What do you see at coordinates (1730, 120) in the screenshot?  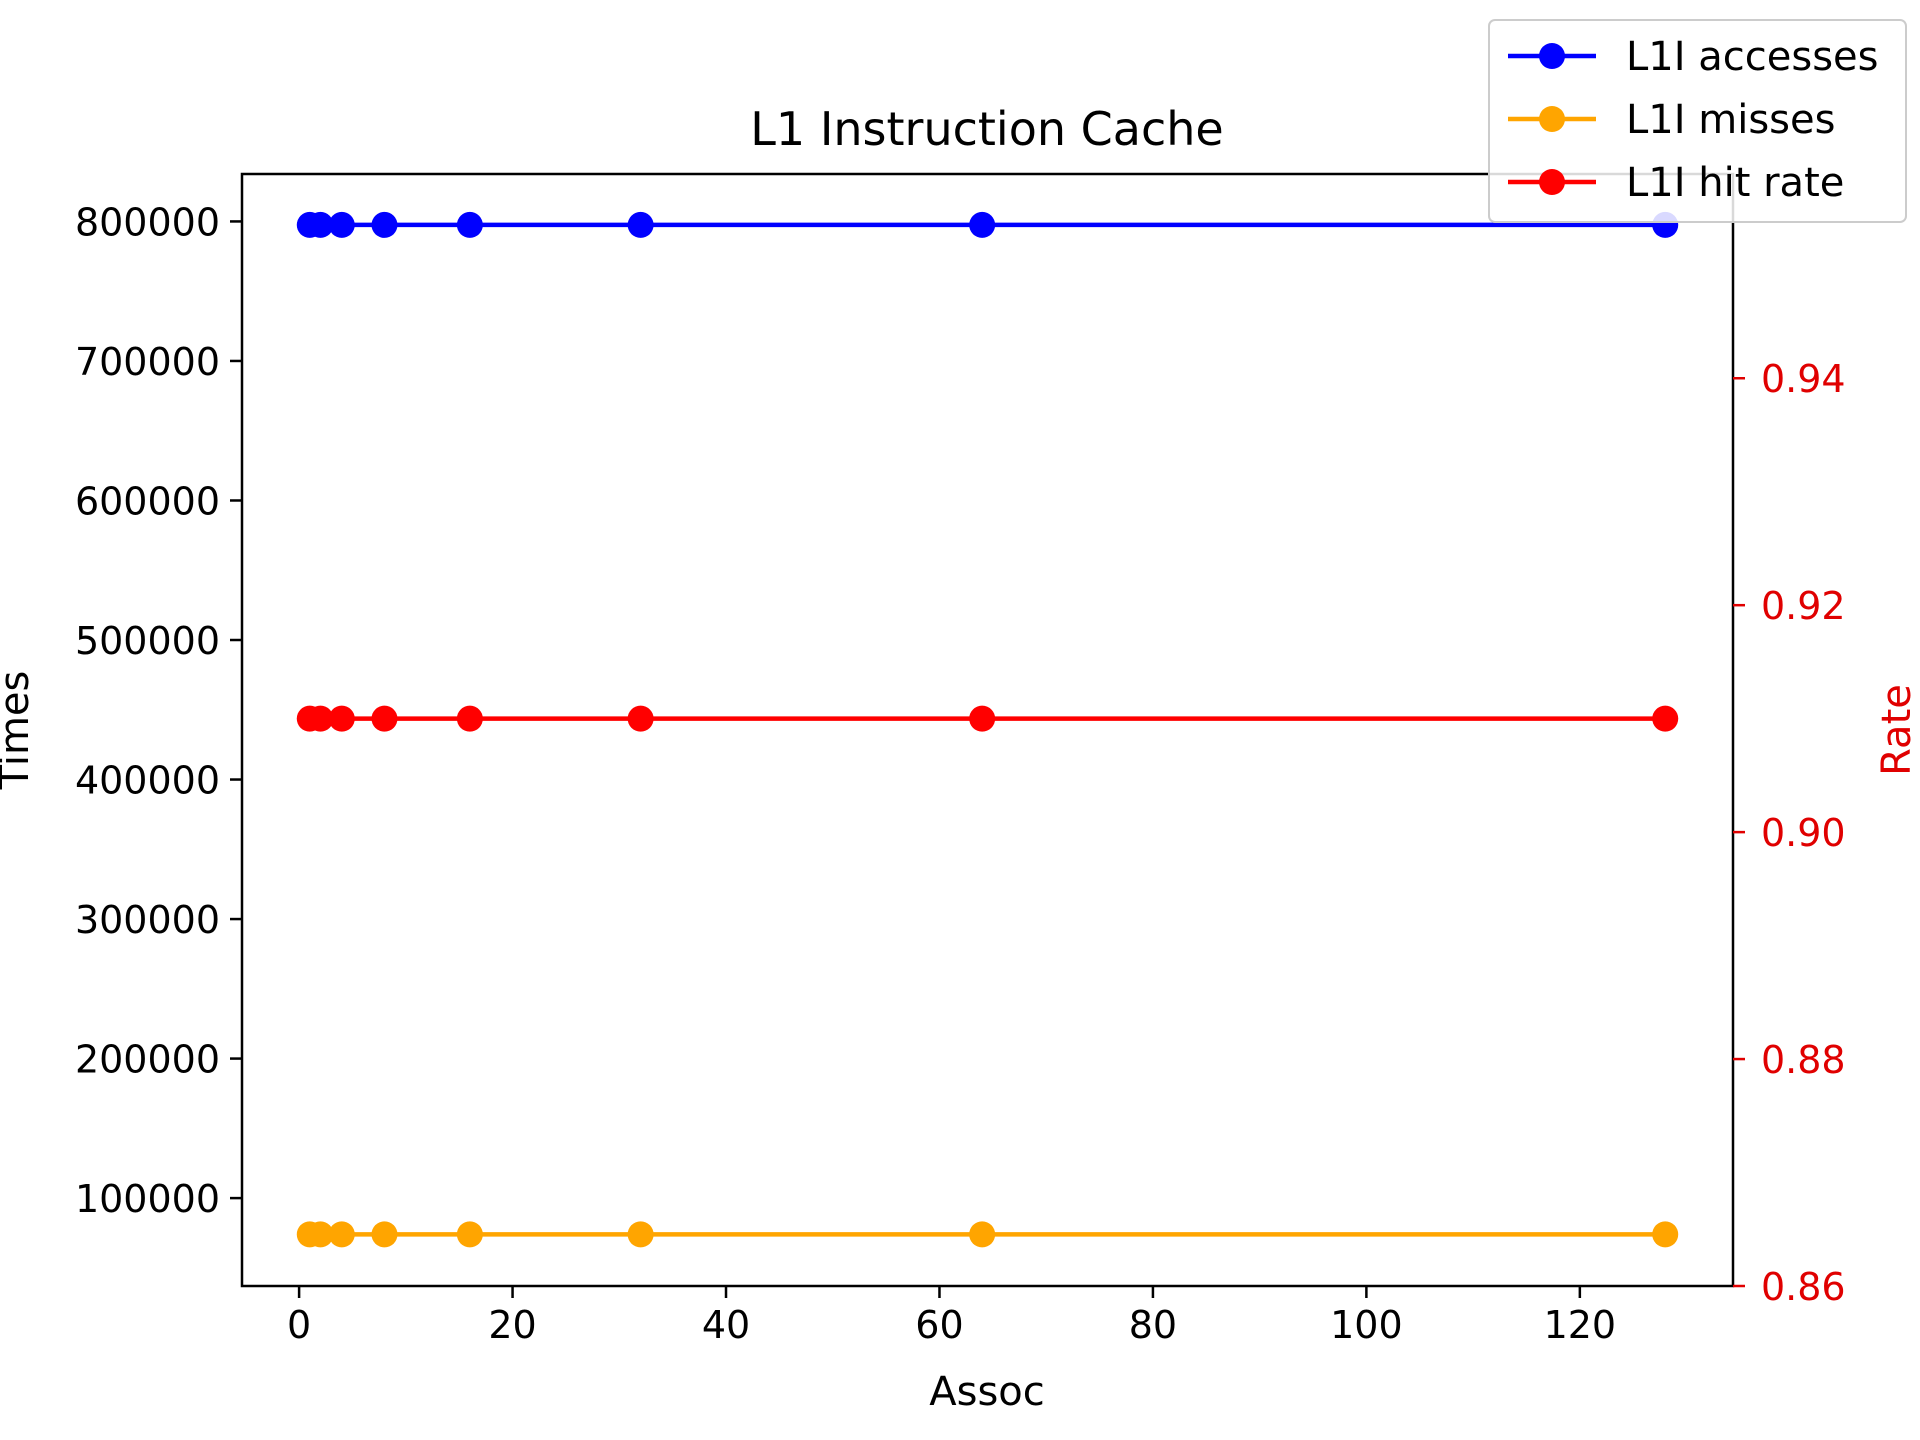 I see `legend-label: L1I misses` at bounding box center [1730, 120].